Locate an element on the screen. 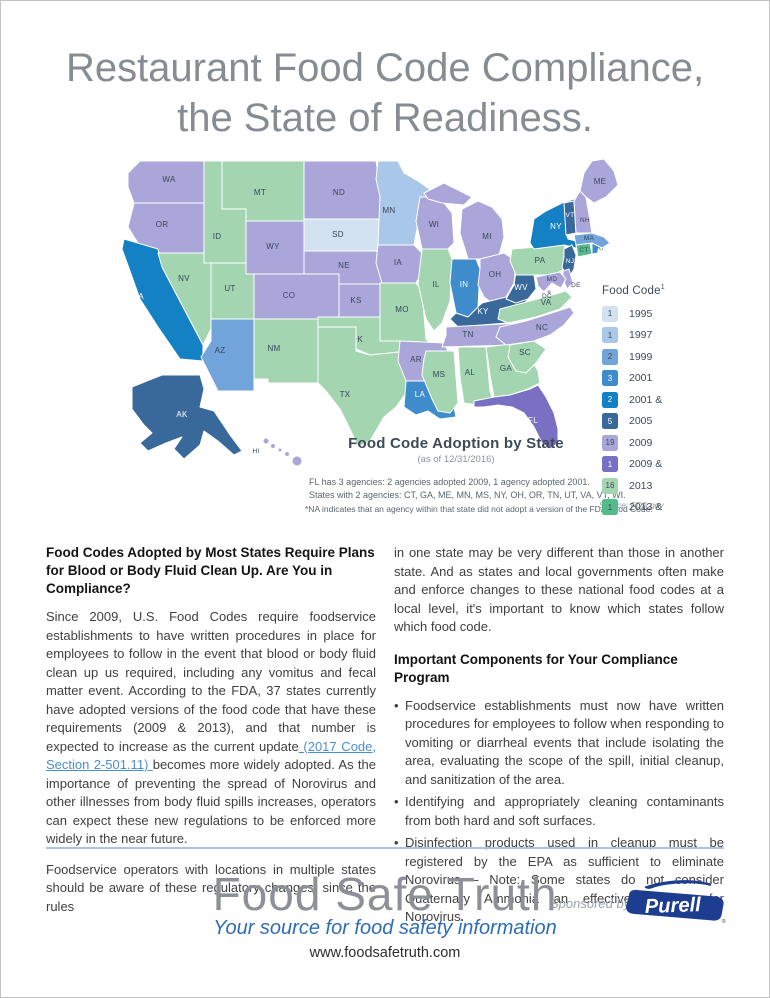  legend-year-label: 2009 is located at coordinates (641, 442).